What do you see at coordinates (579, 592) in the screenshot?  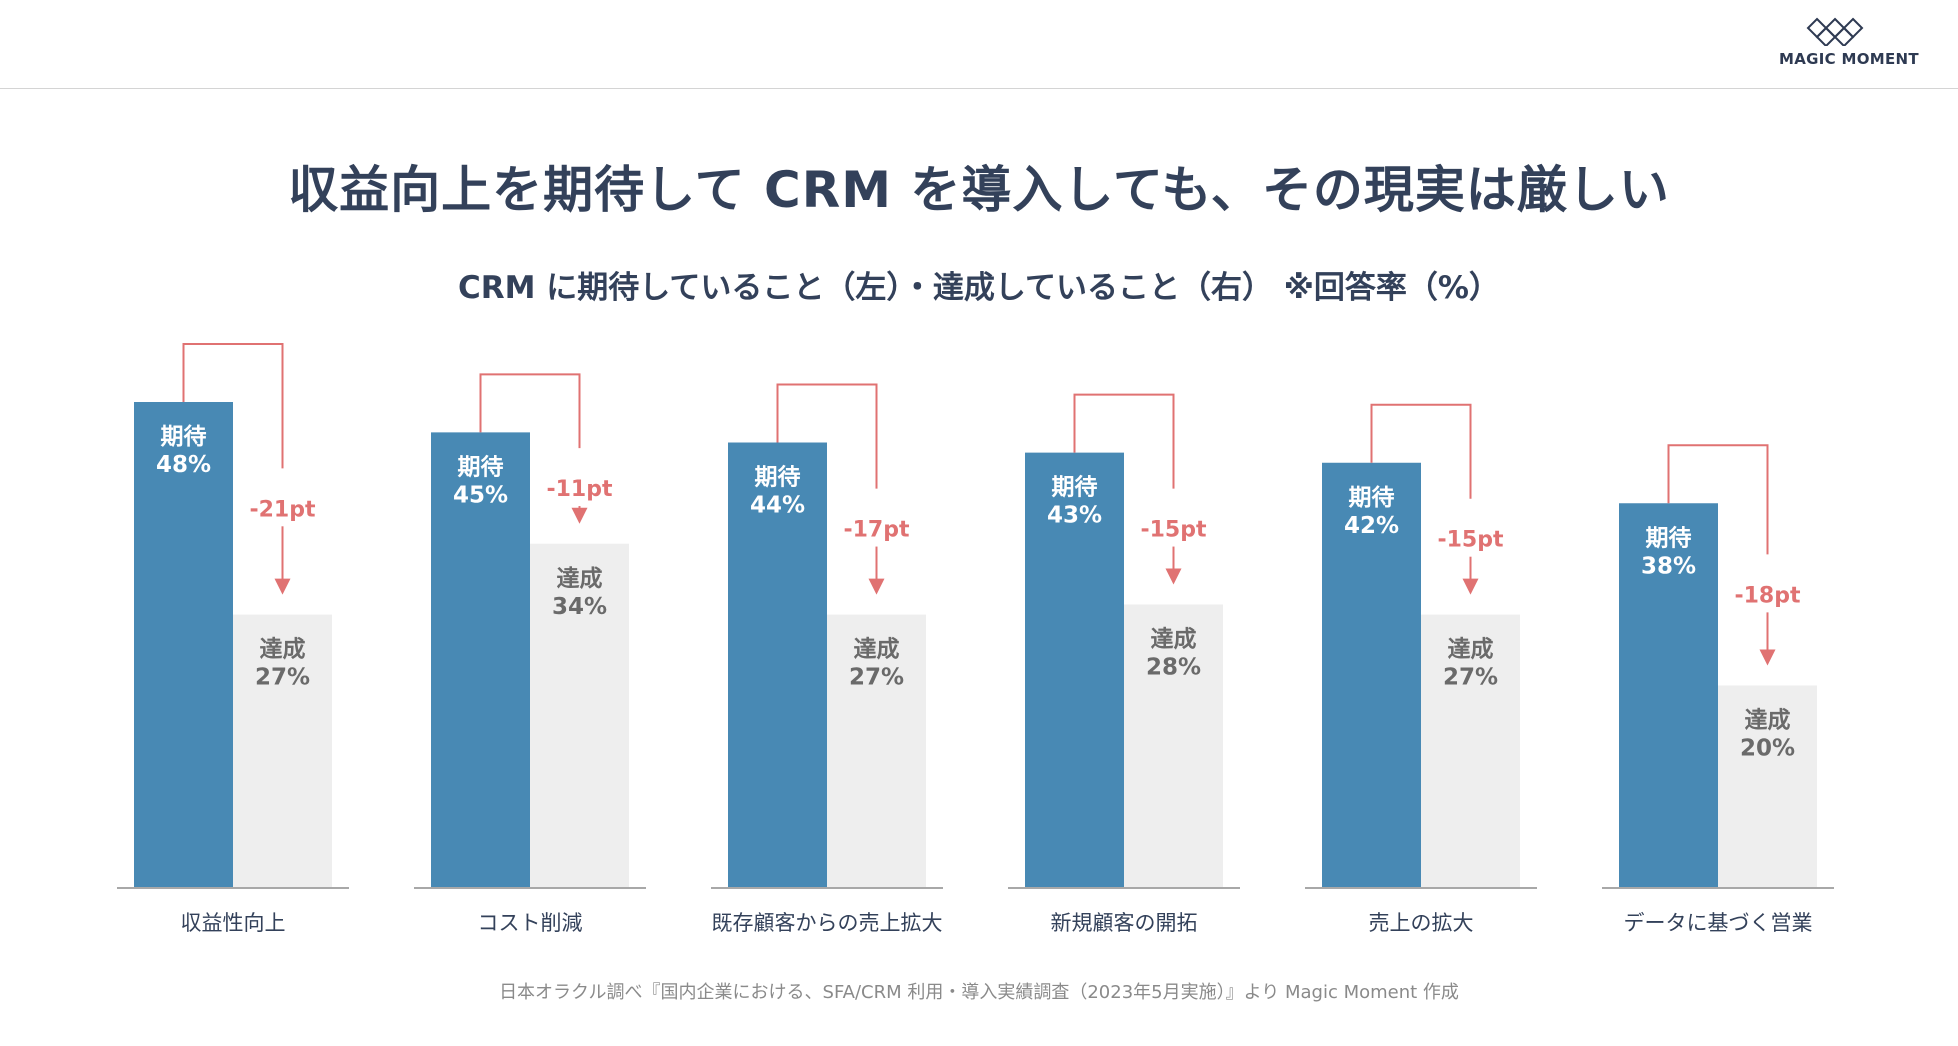 I see `achieved-value-label: 達成 34%` at bounding box center [579, 592].